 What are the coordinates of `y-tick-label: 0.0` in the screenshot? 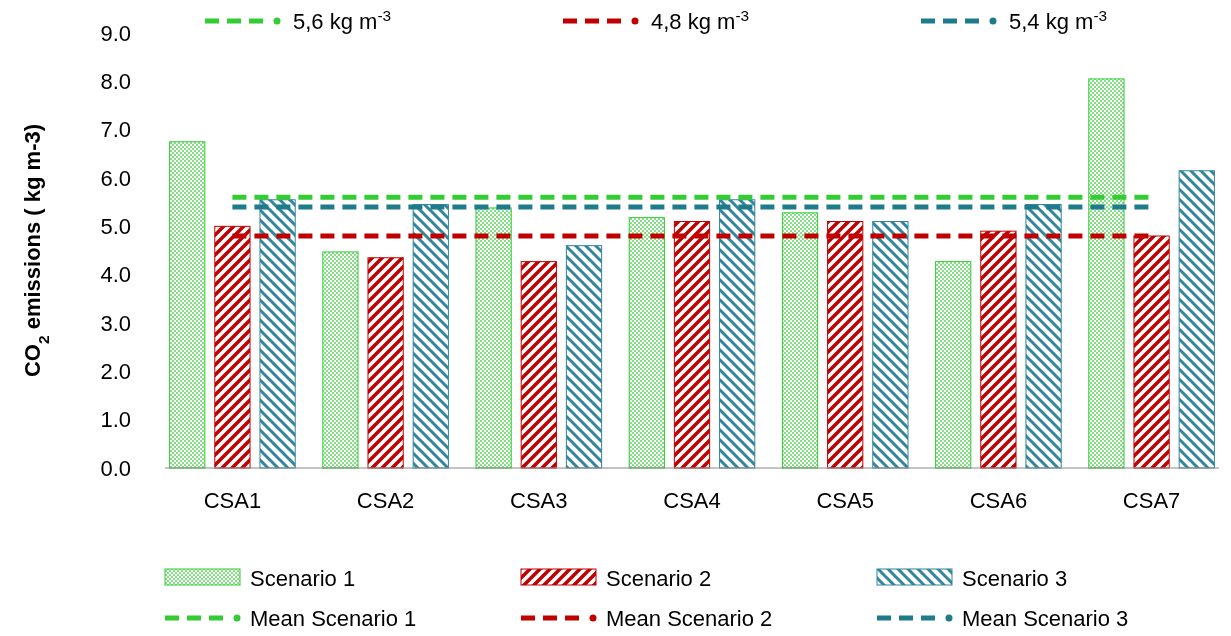 It's located at (115, 468).